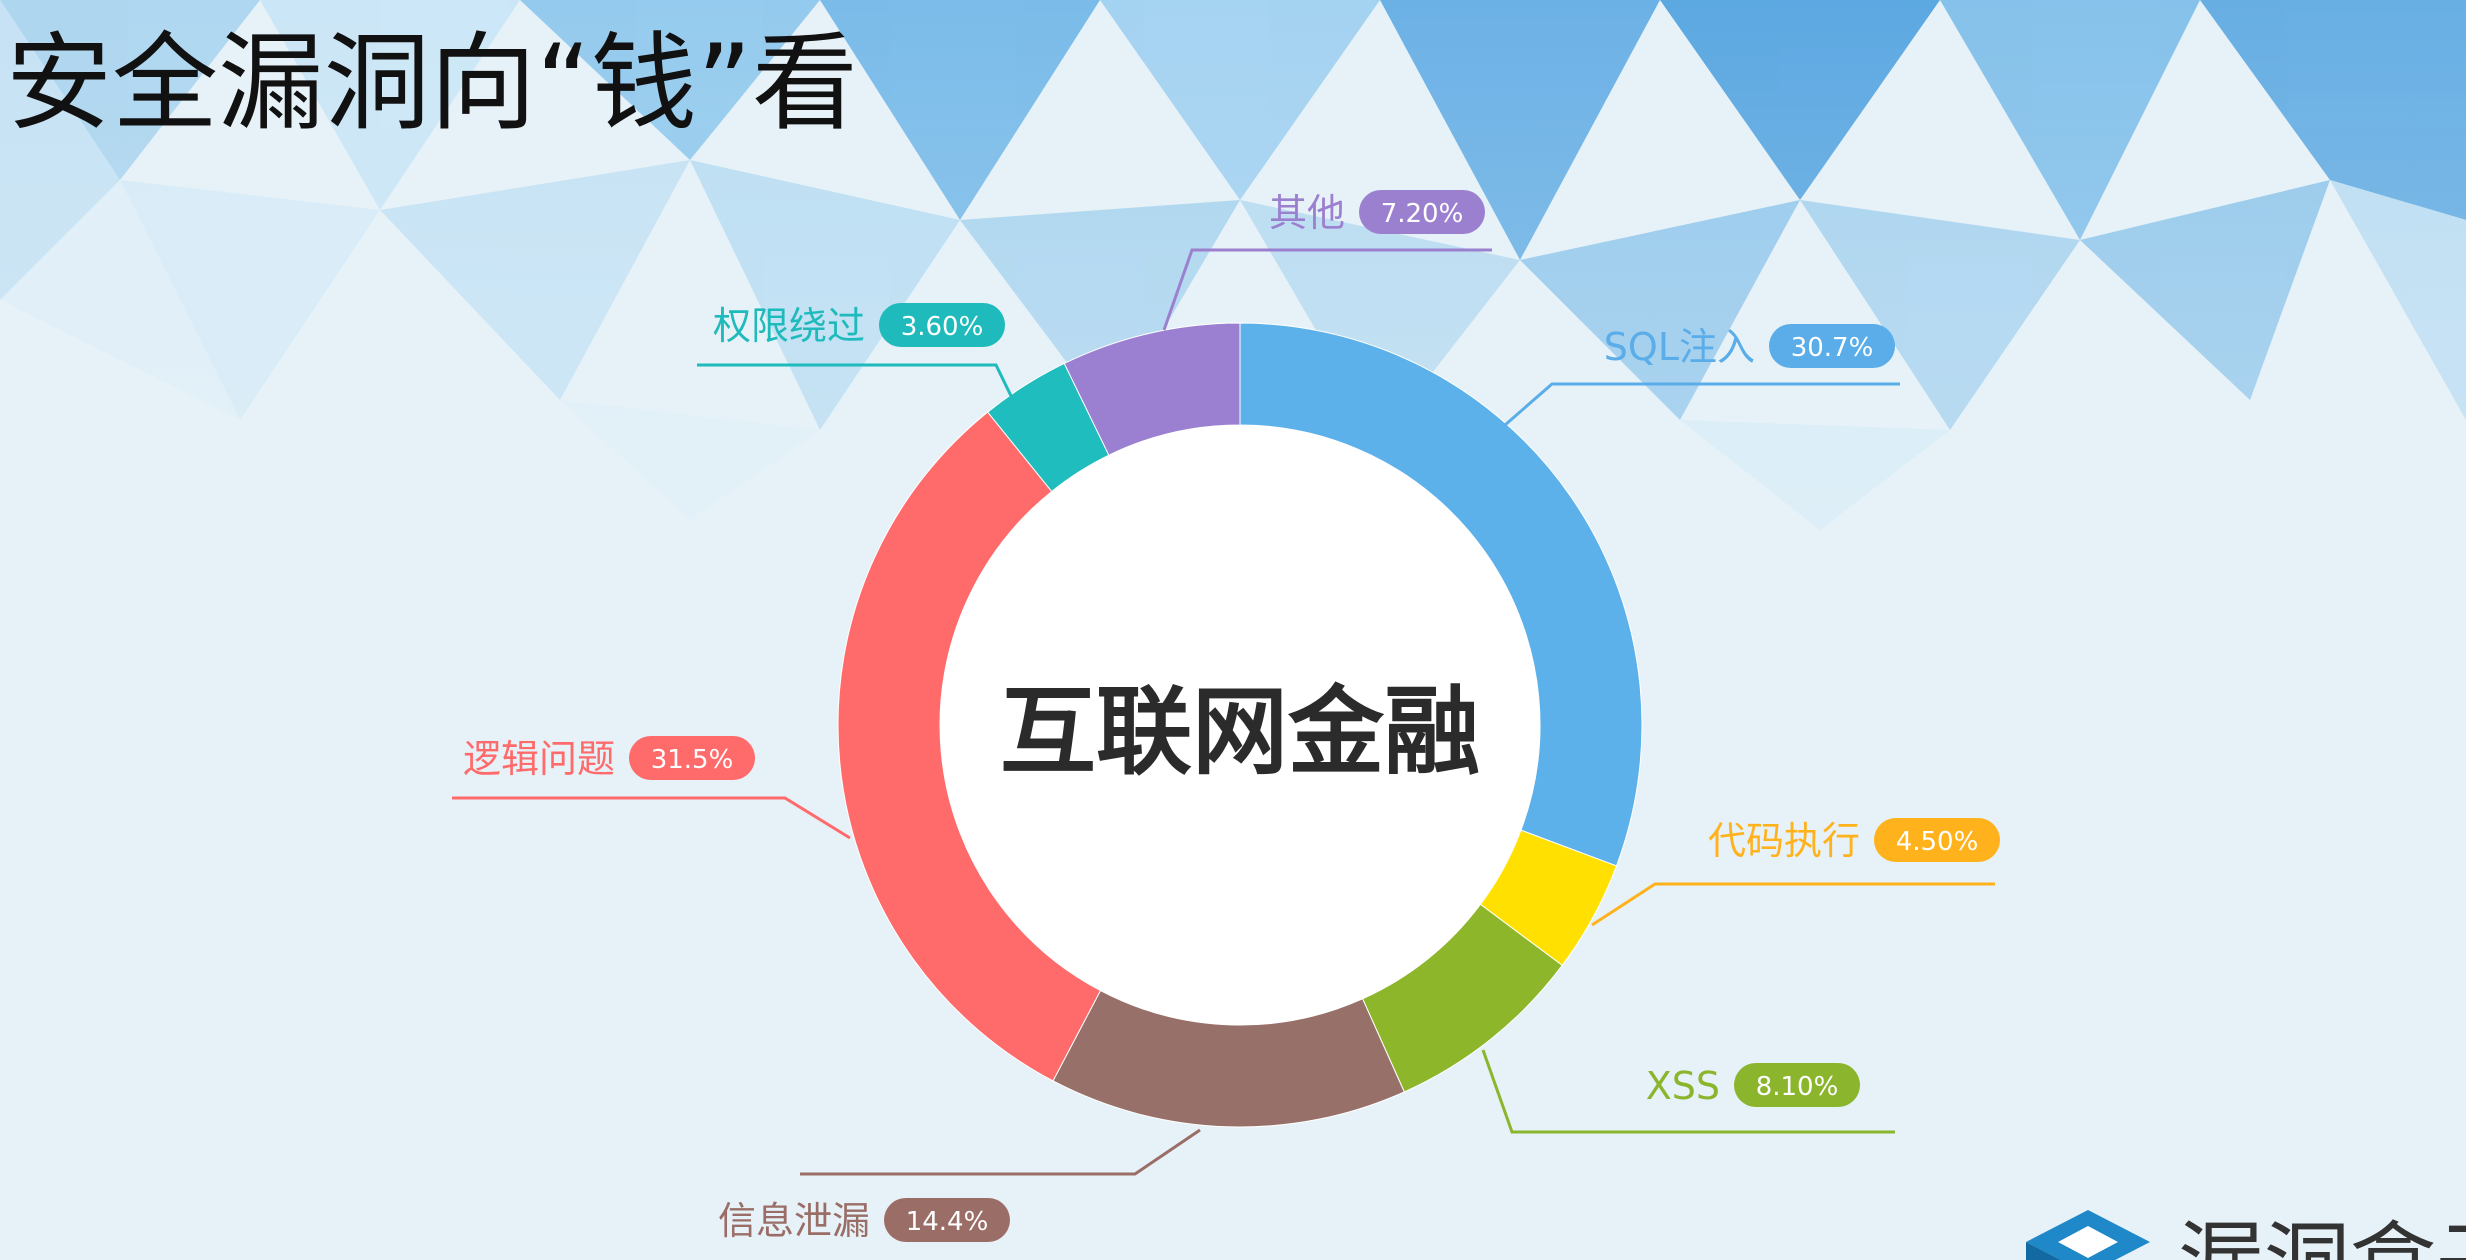  Describe the element at coordinates (969, 746) in the screenshot. I see `pie-slice` at that location.